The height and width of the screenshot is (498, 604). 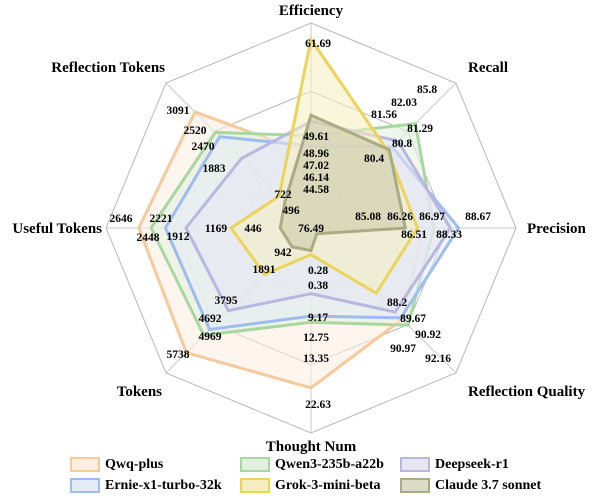 I want to click on data-value-label: 2646, so click(x=121, y=219).